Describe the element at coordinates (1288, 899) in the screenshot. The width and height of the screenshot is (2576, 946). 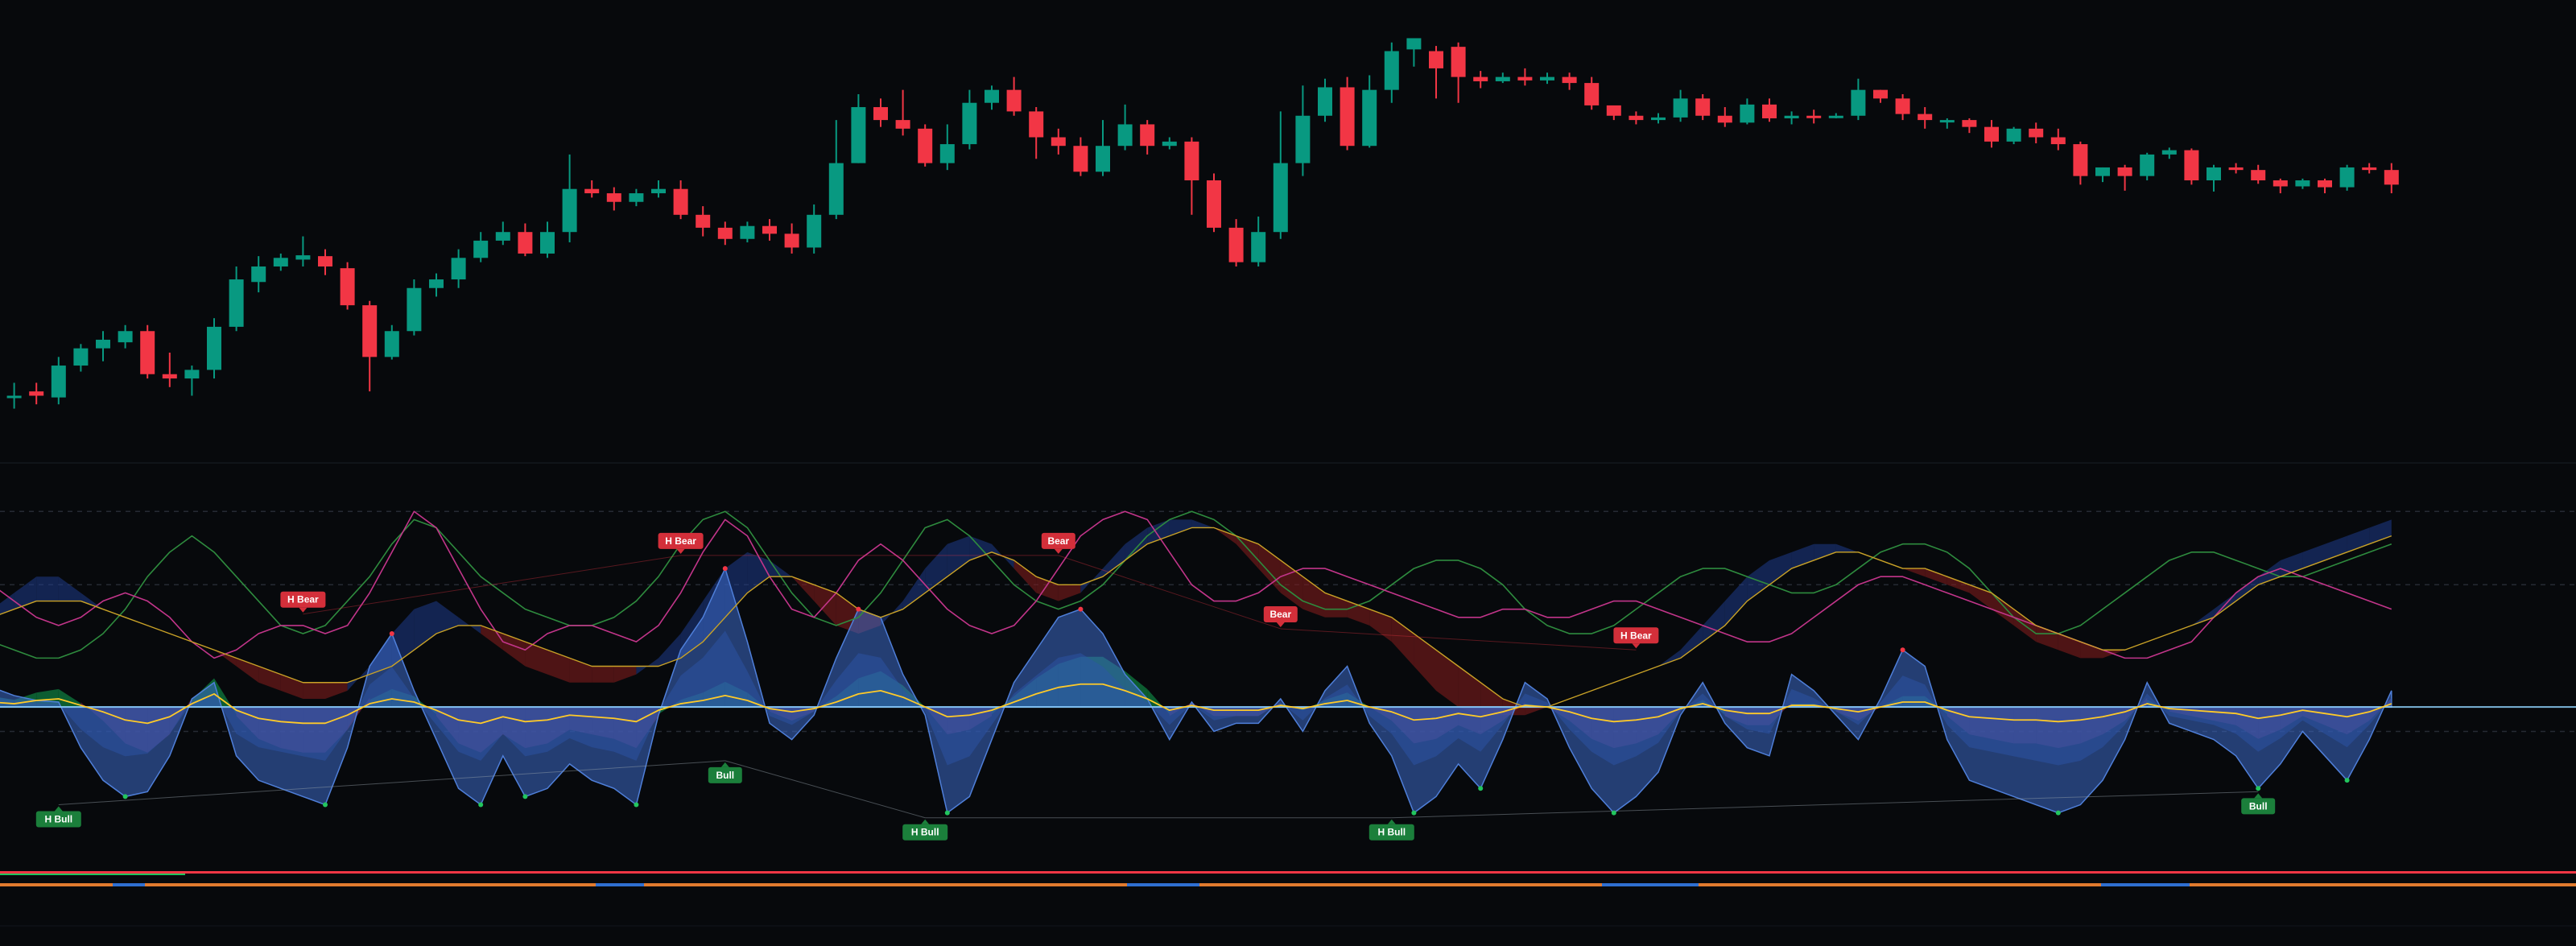
I see `bottom-strips` at that location.